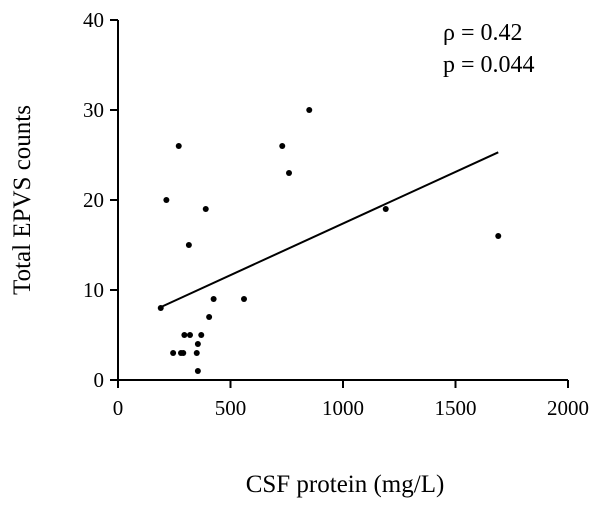  I want to click on y-tick-label: 0, so click(99, 380).